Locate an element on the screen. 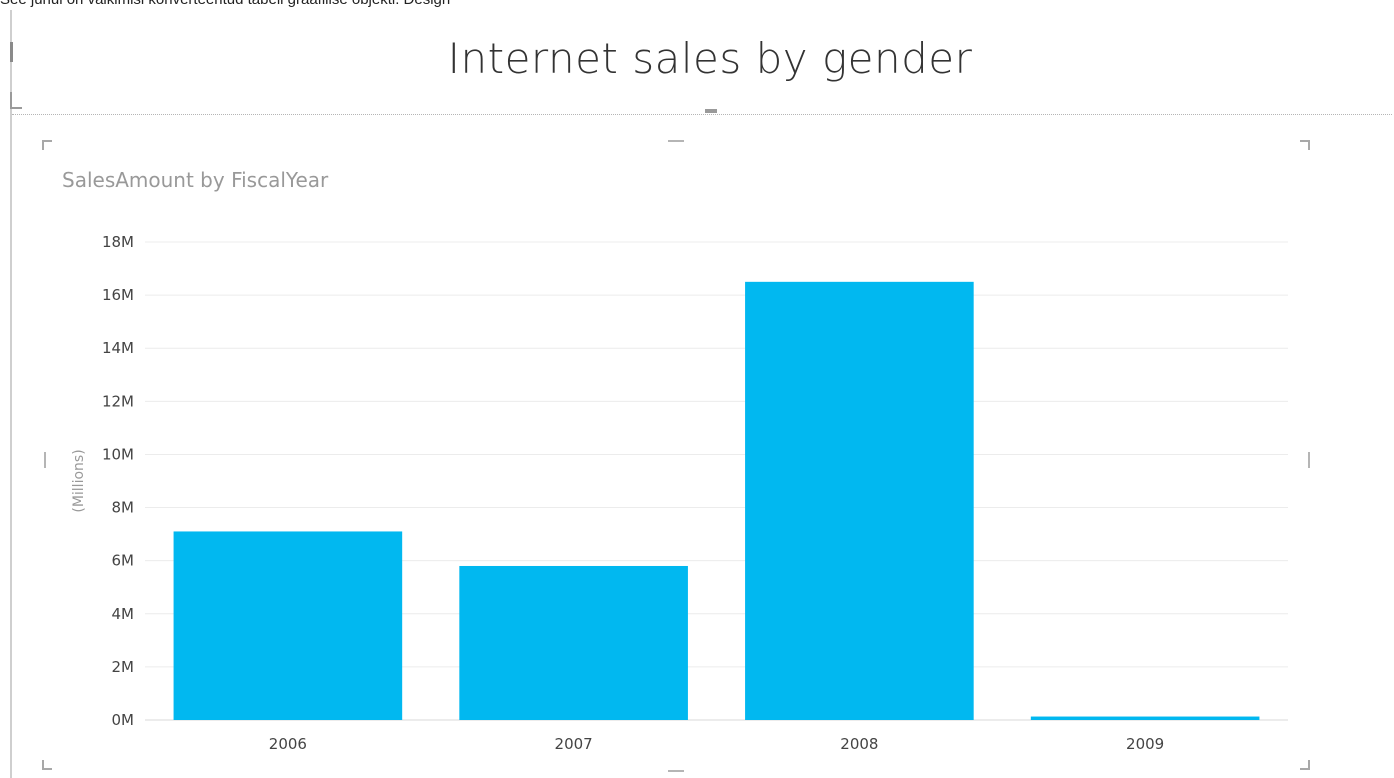 The width and height of the screenshot is (1394, 778). y-tick-label: 14M is located at coordinates (118, 348).